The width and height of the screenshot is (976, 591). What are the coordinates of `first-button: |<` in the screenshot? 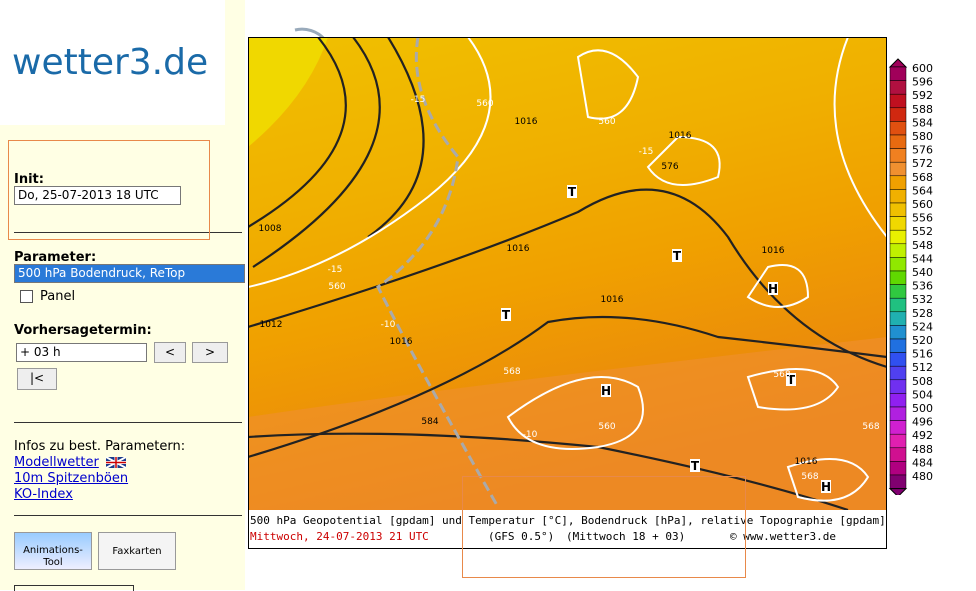 It's located at (37, 379).